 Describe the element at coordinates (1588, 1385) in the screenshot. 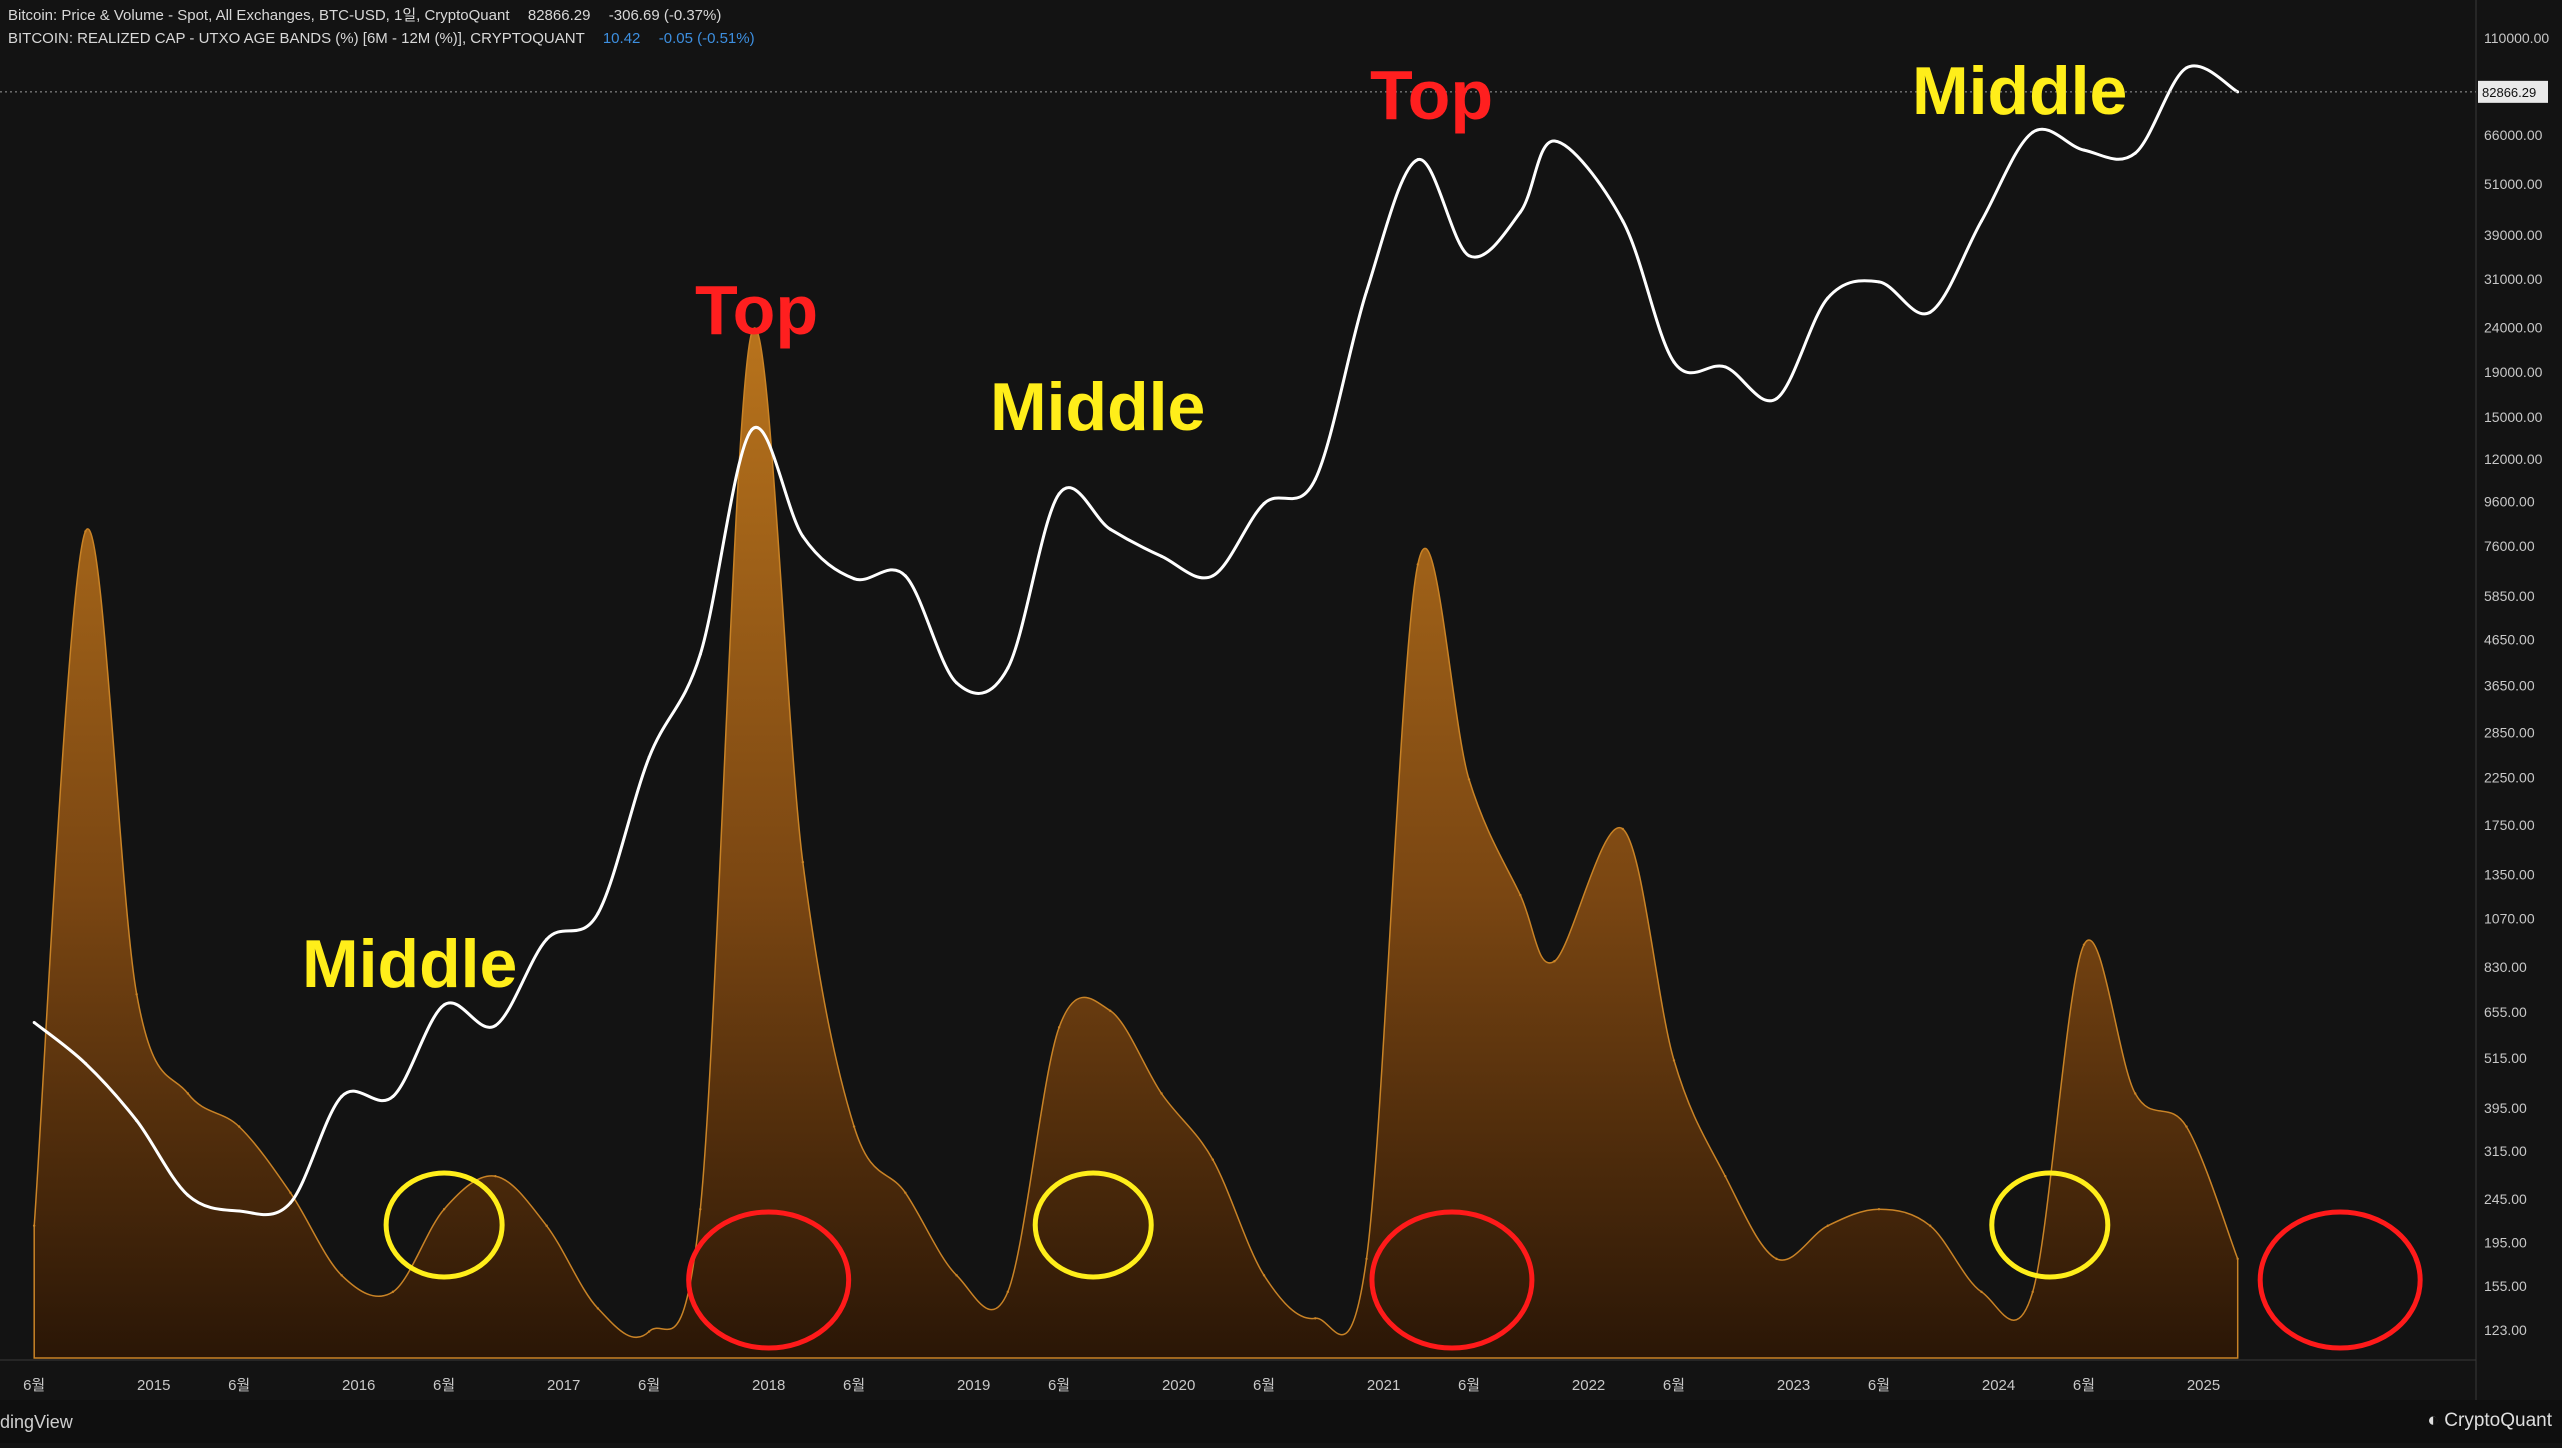

I see `x-tick-label: 2022` at that location.